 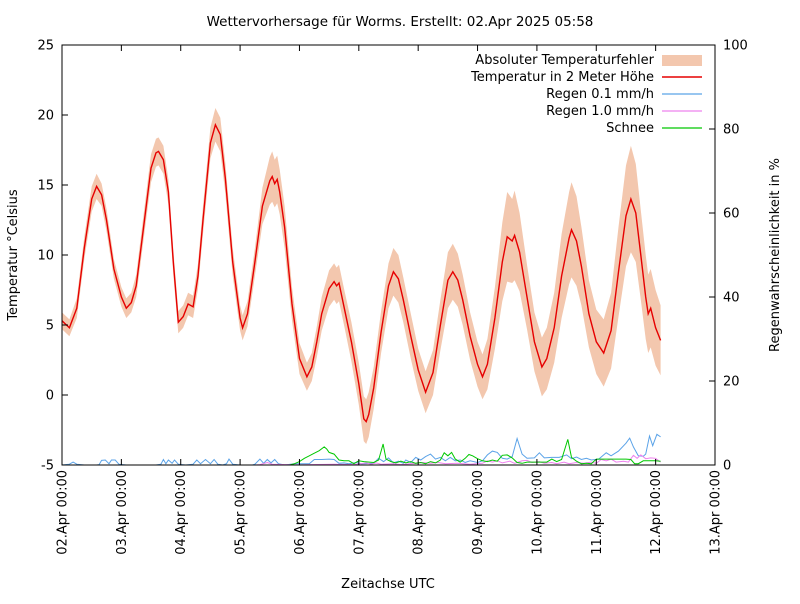 What do you see at coordinates (45, 116) in the screenshot?
I see `y-left-tick-label: 20` at bounding box center [45, 116].